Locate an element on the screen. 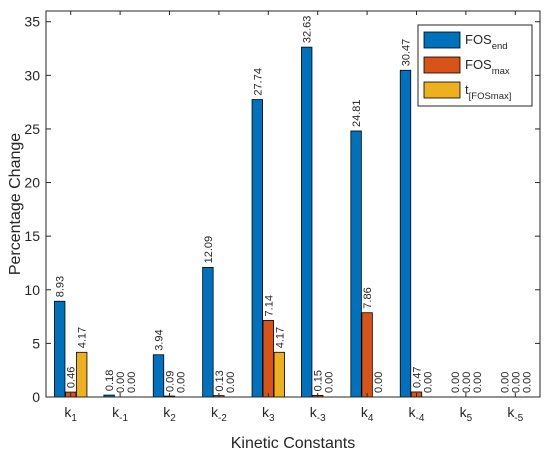 This screenshot has width=550, height=461. data-label-2-4: 0.13 is located at coordinates (220, 380).